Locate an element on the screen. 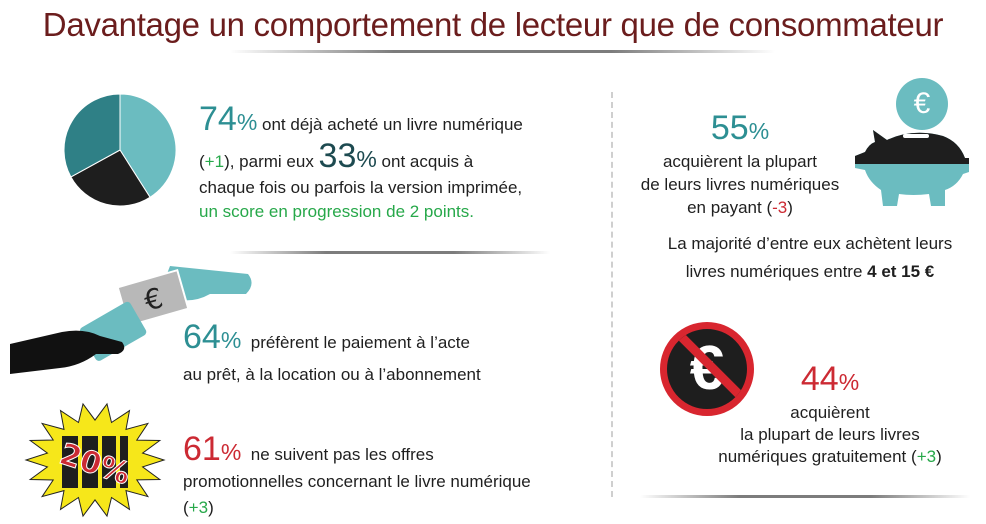 The width and height of the screenshot is (986, 524). stat-44-change: +3 is located at coordinates (926, 456).